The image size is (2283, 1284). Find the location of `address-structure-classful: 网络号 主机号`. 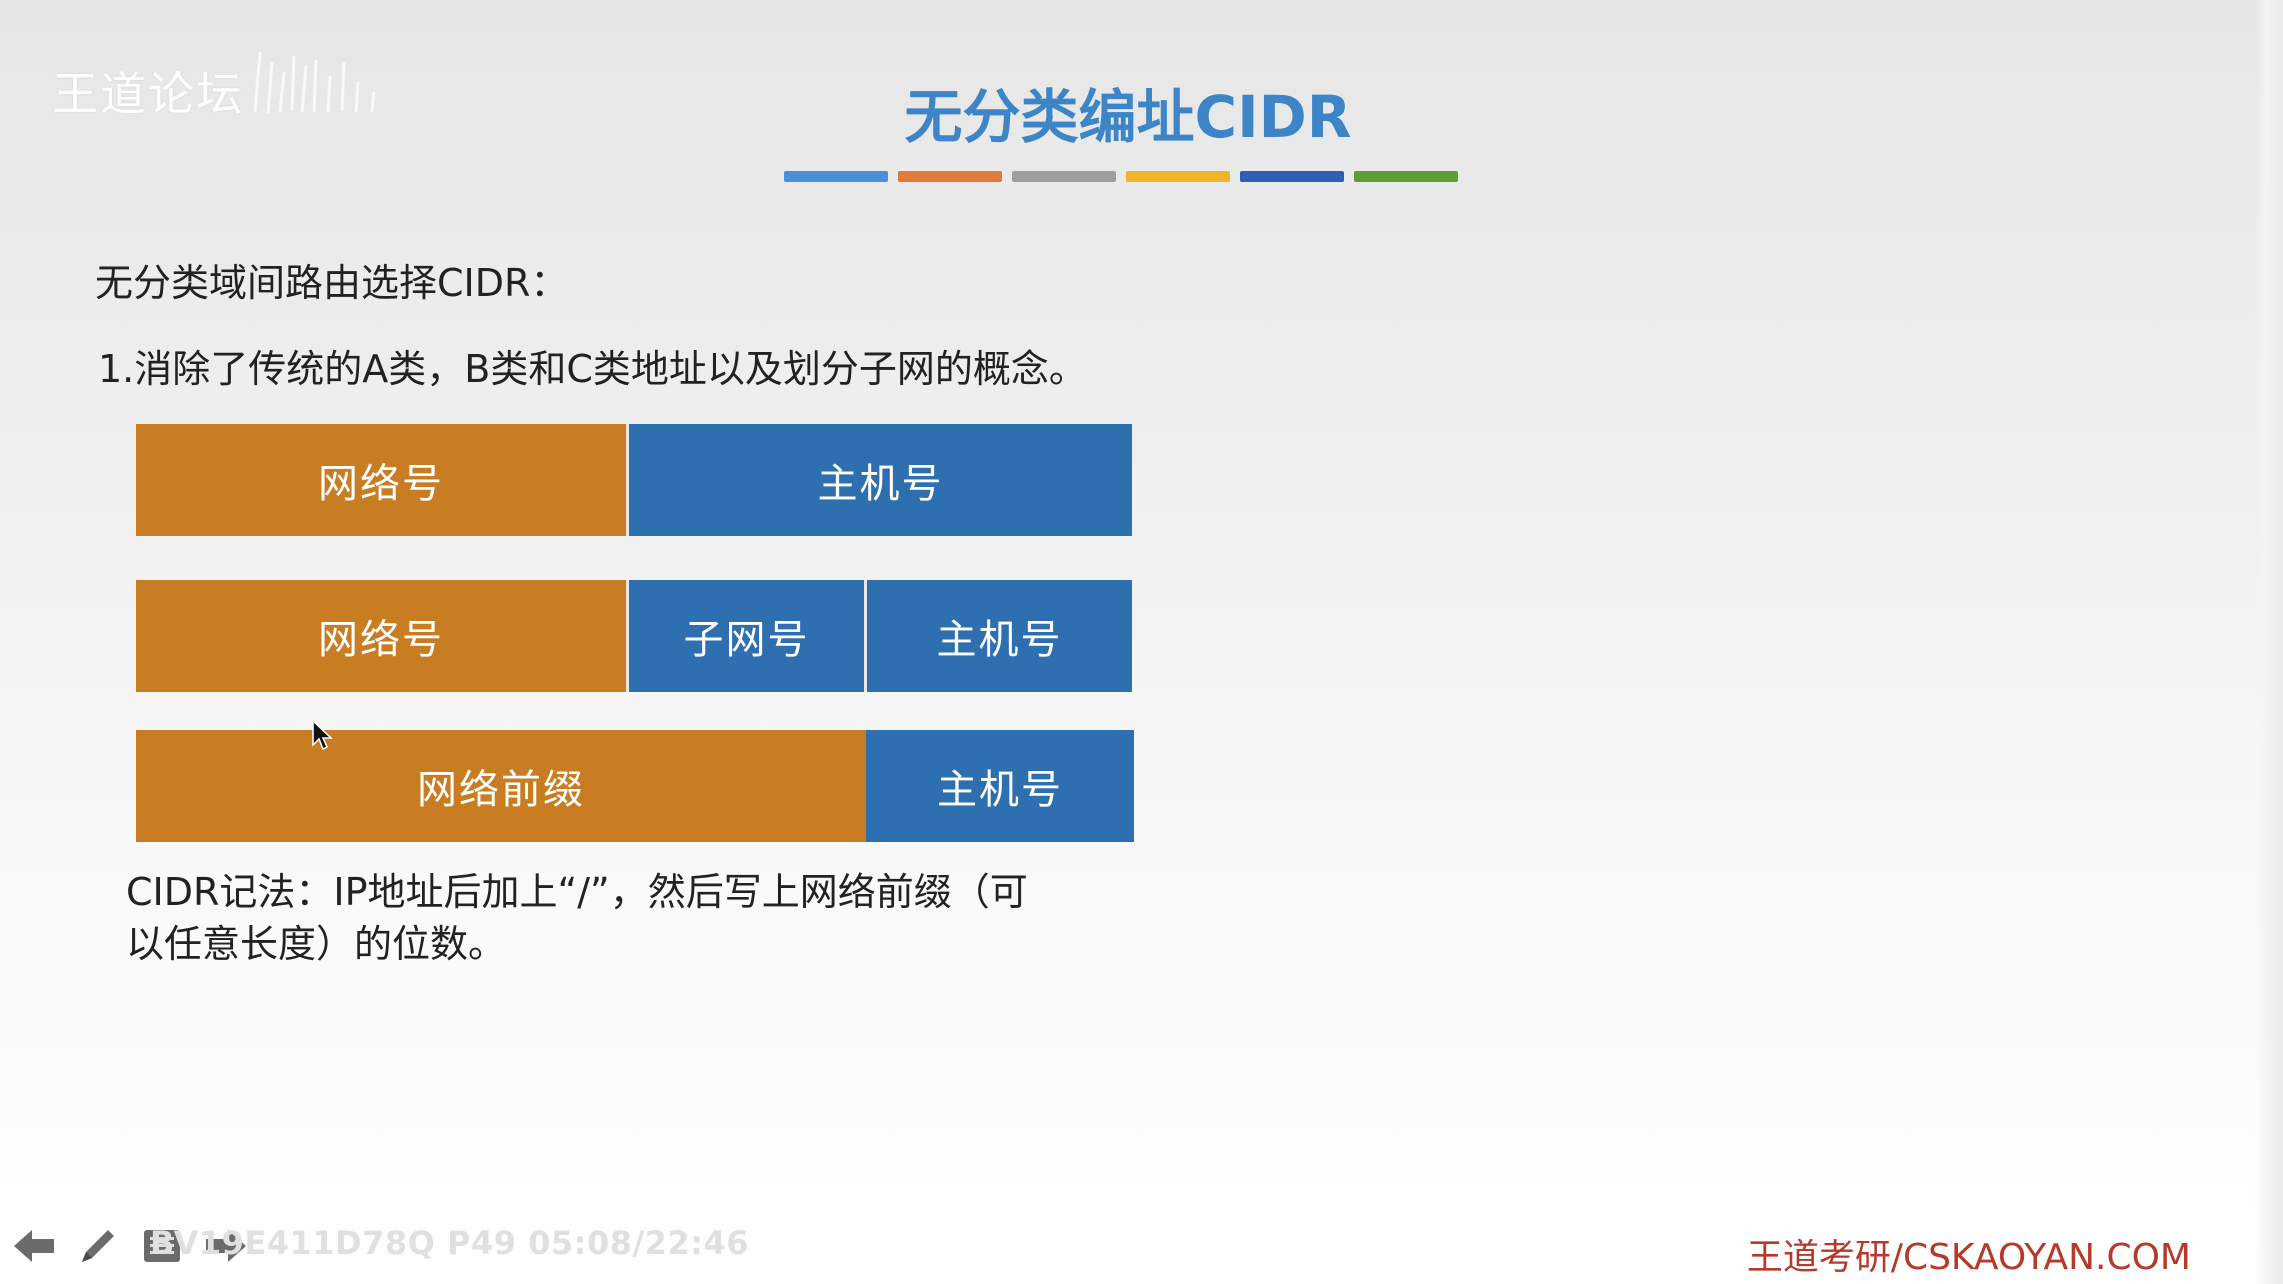

address-structure-classful: 网络号 主机号 is located at coordinates (634, 480).